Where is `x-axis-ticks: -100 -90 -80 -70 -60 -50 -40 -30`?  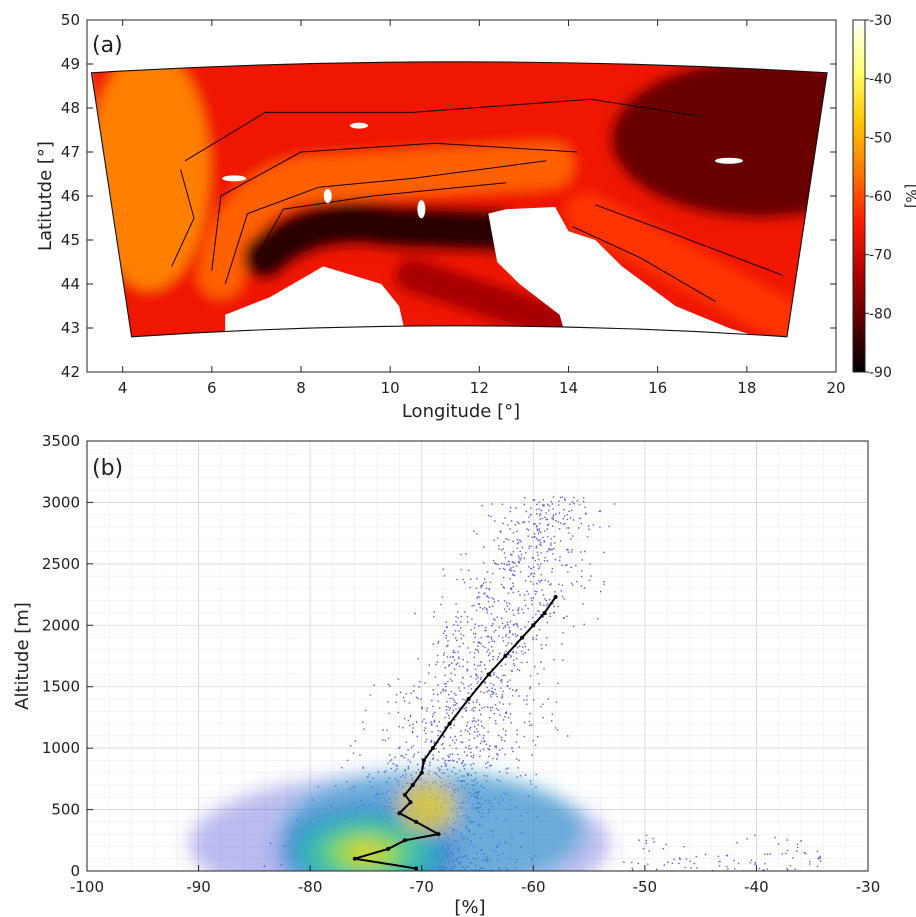
x-axis-ticks: -100 -90 -80 -70 -60 -50 -40 -30 is located at coordinates (475, 880).